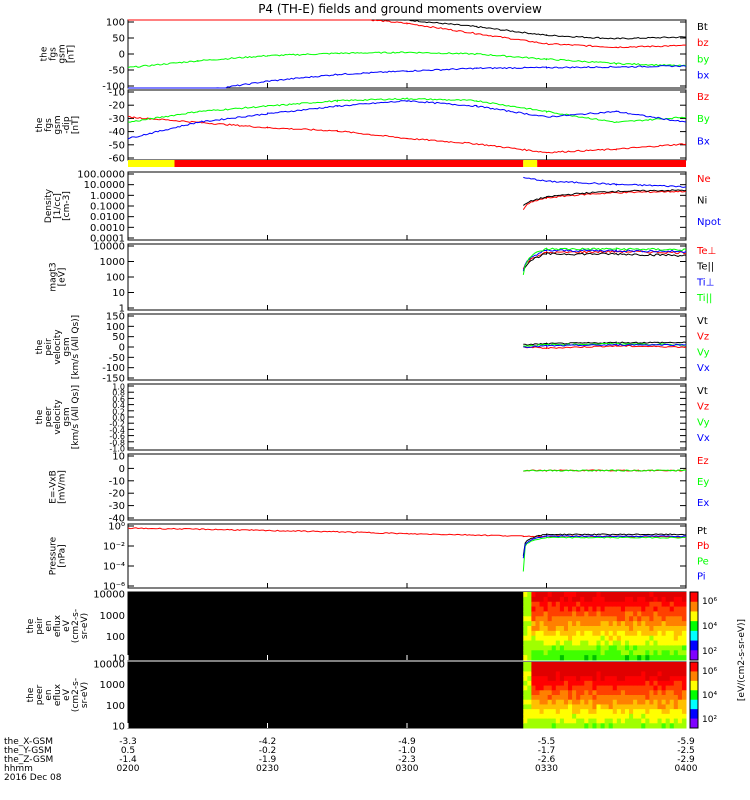  Describe the element at coordinates (118, 659) in the screenshot. I see `y-tick-label: 10` at that location.